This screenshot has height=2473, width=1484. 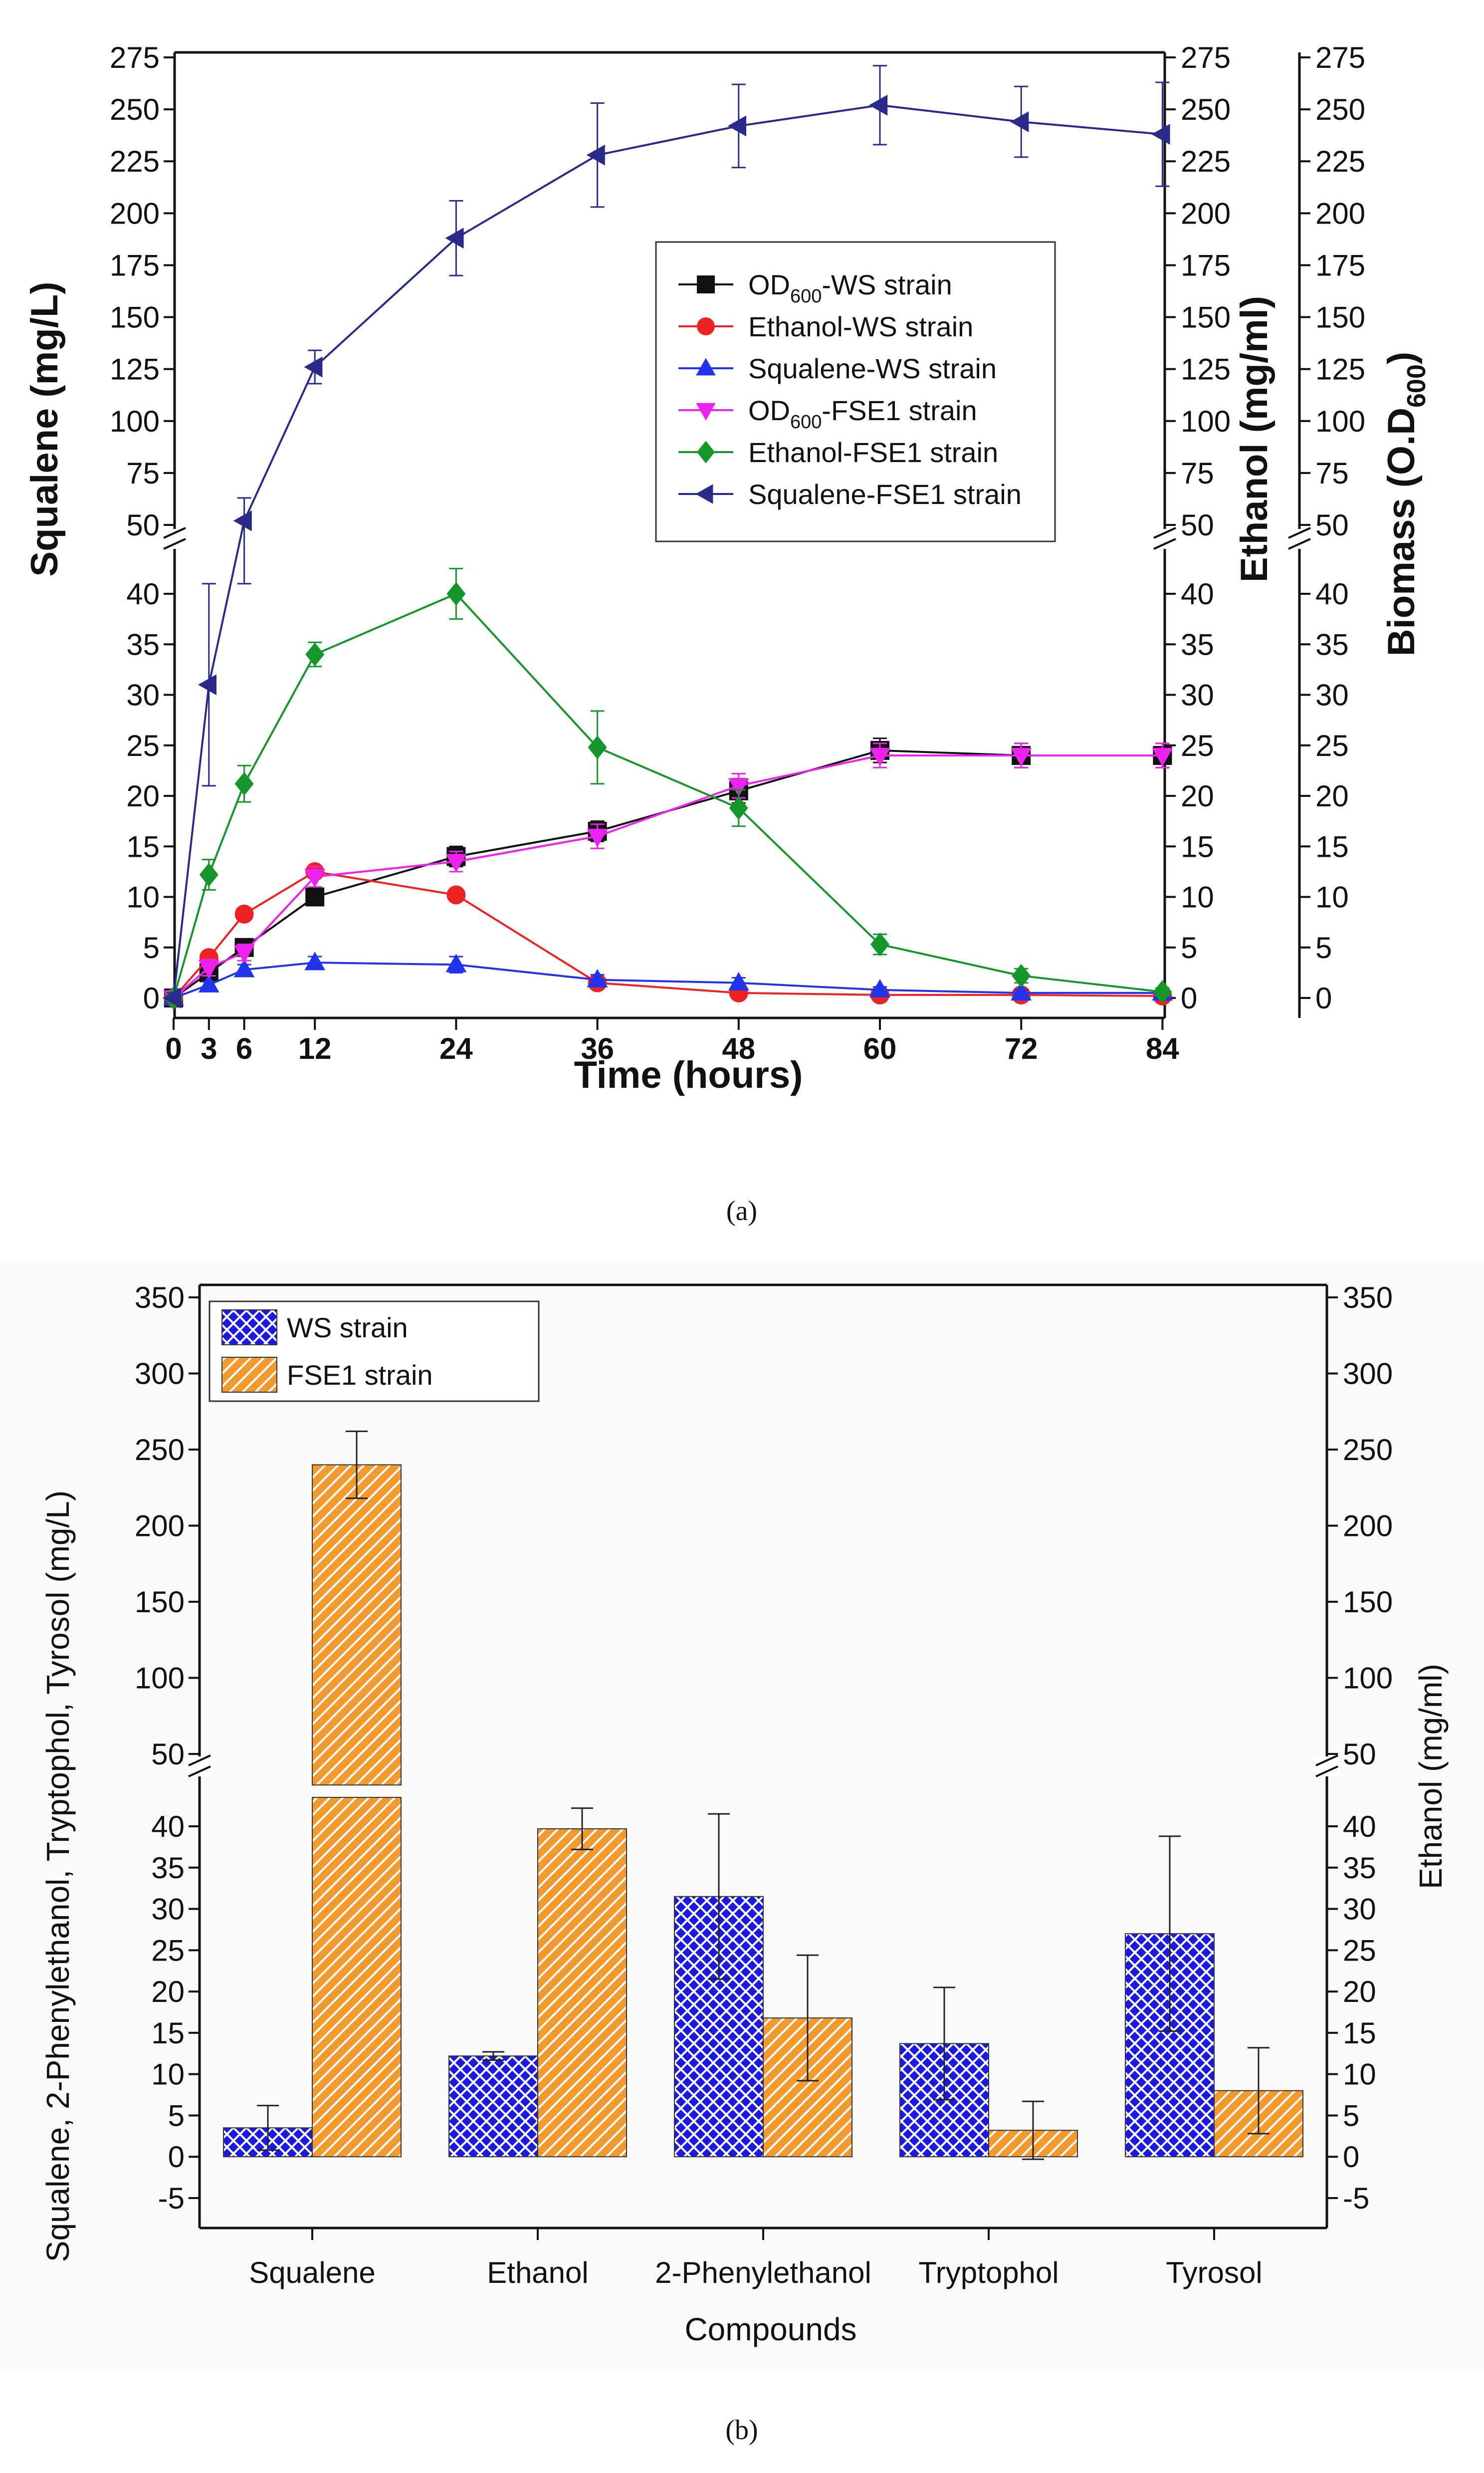 I want to click on chart-b-bar-1-upper, so click(x=357, y=1625).